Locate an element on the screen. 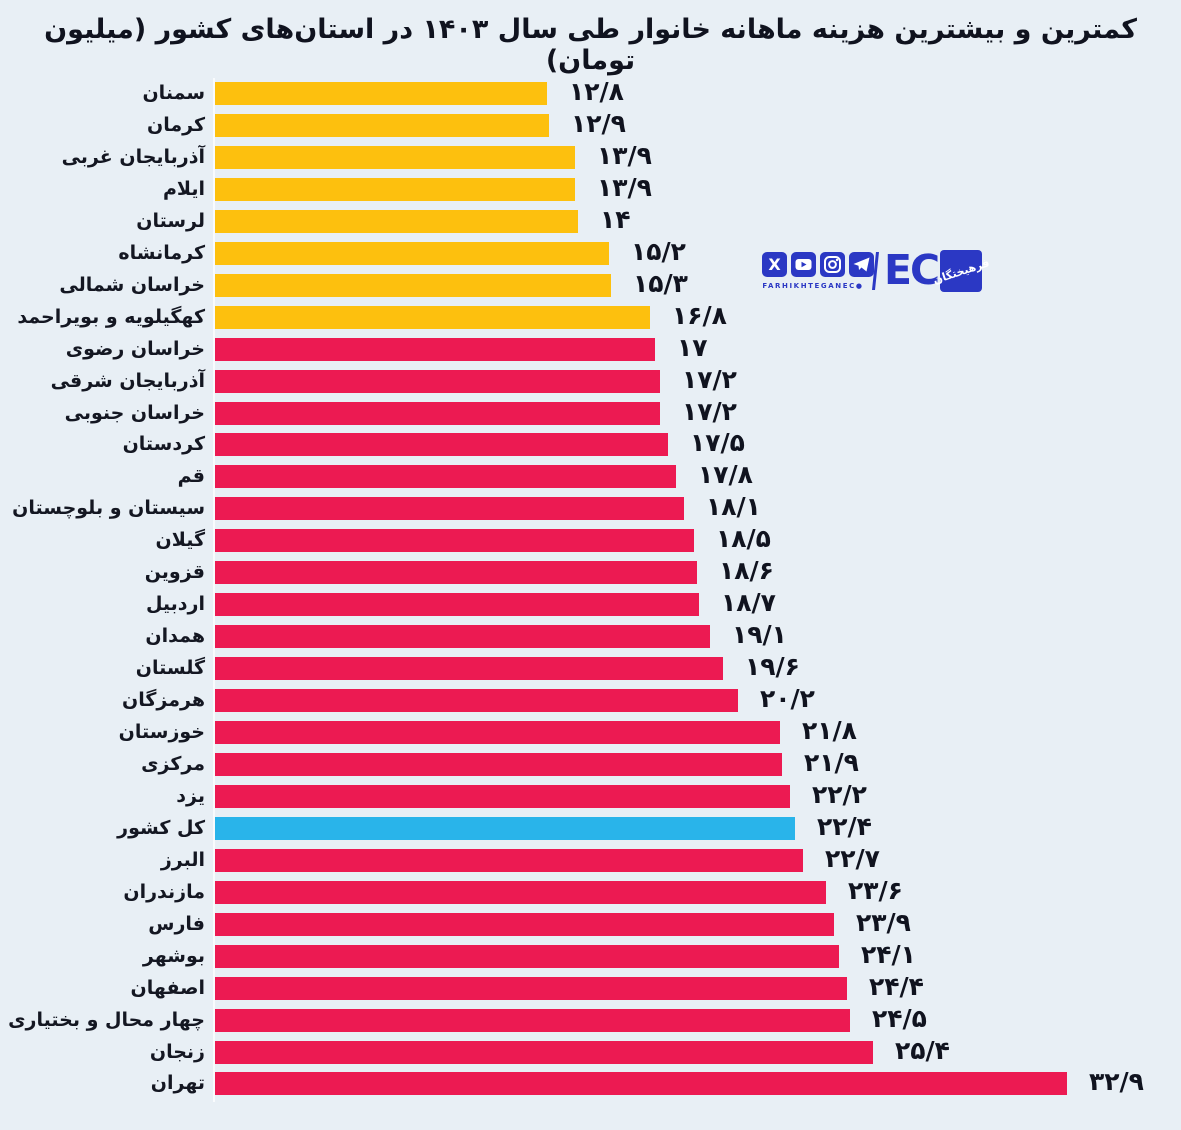  logo-caption: FARHIKHTEGANEC● is located at coordinates (813, 286).